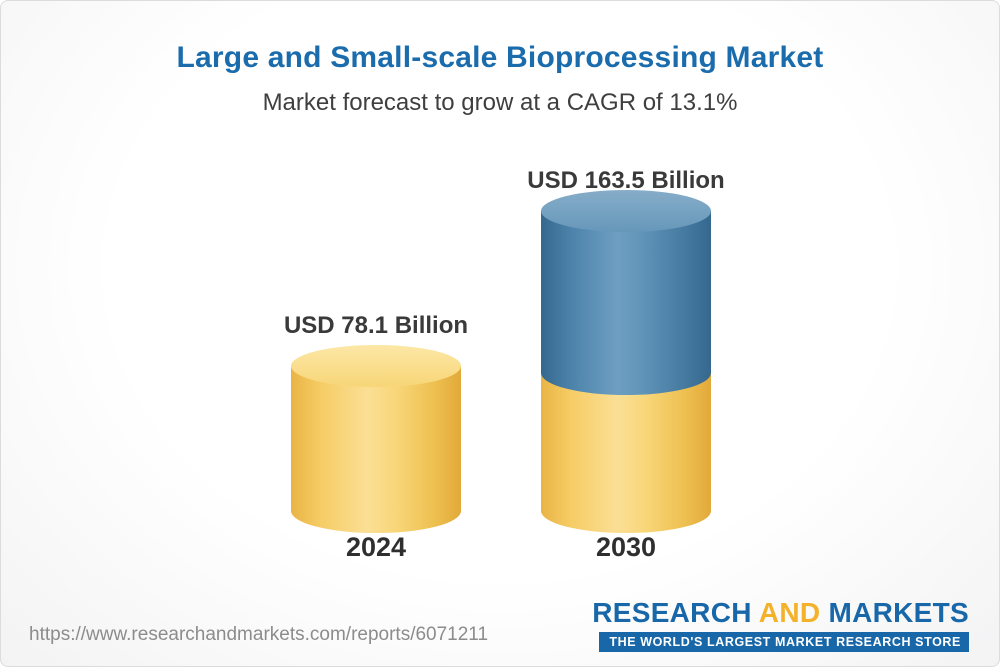  I want to click on value-label-2024: USD 78.1 Billion, so click(376, 325).